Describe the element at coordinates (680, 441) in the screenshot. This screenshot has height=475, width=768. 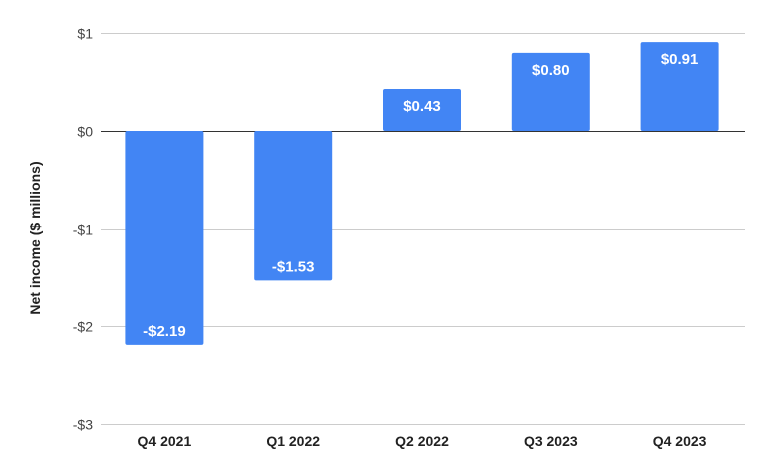
I see `x-tick-label: Q4 2023` at that location.